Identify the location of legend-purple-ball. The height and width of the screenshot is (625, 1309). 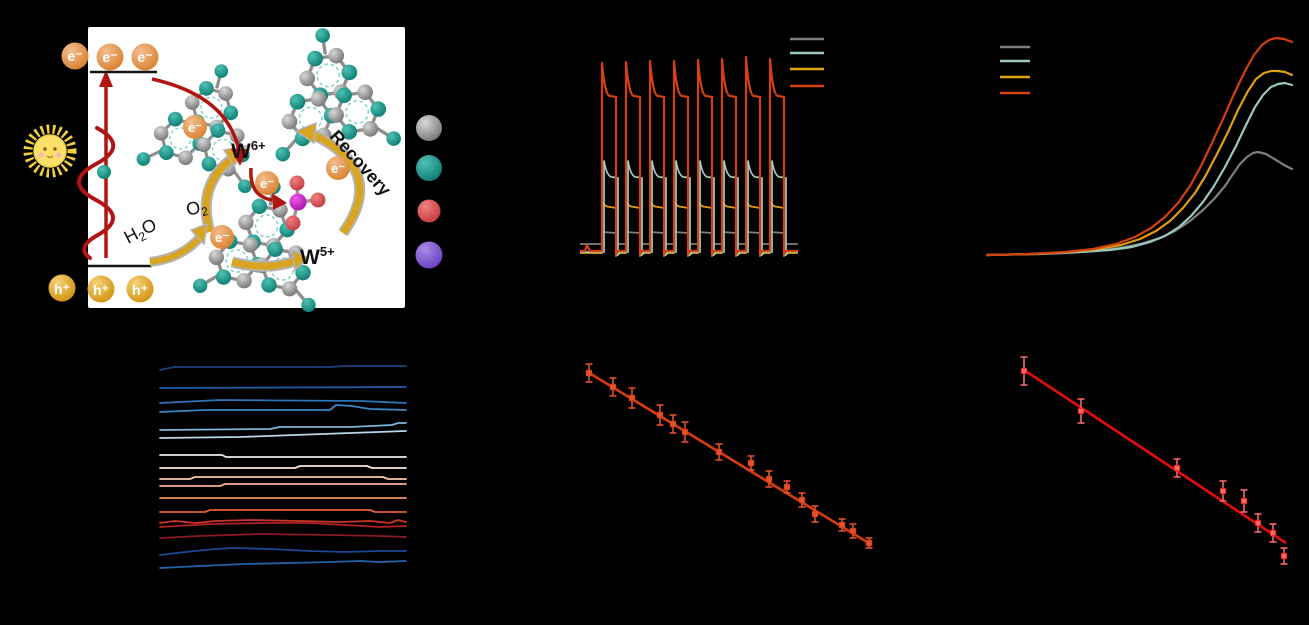
(429, 255).